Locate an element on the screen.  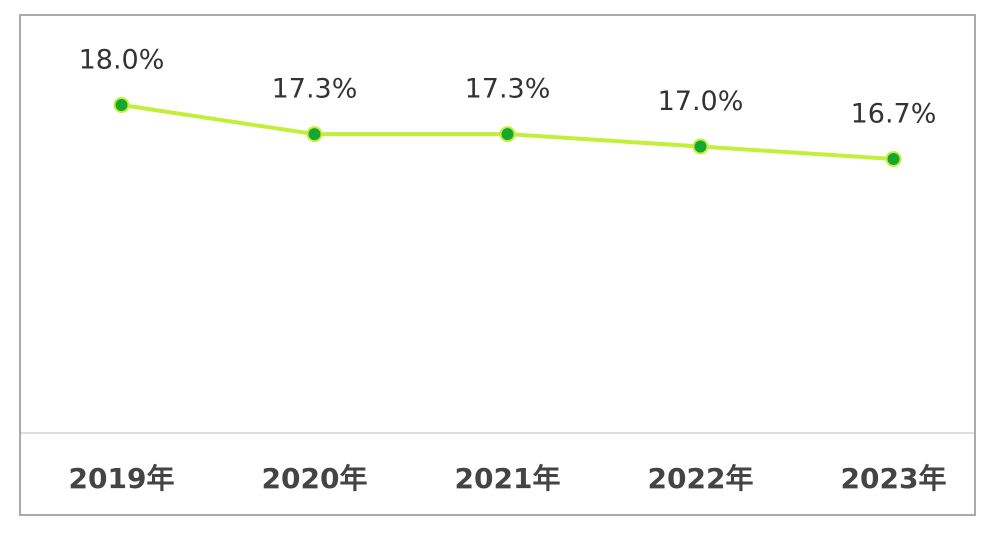
value-label: 16.7% is located at coordinates (894, 114).